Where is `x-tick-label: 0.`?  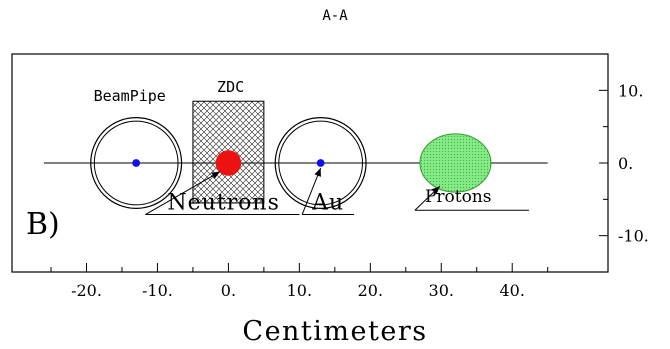 x-tick-label: 0. is located at coordinates (228, 290).